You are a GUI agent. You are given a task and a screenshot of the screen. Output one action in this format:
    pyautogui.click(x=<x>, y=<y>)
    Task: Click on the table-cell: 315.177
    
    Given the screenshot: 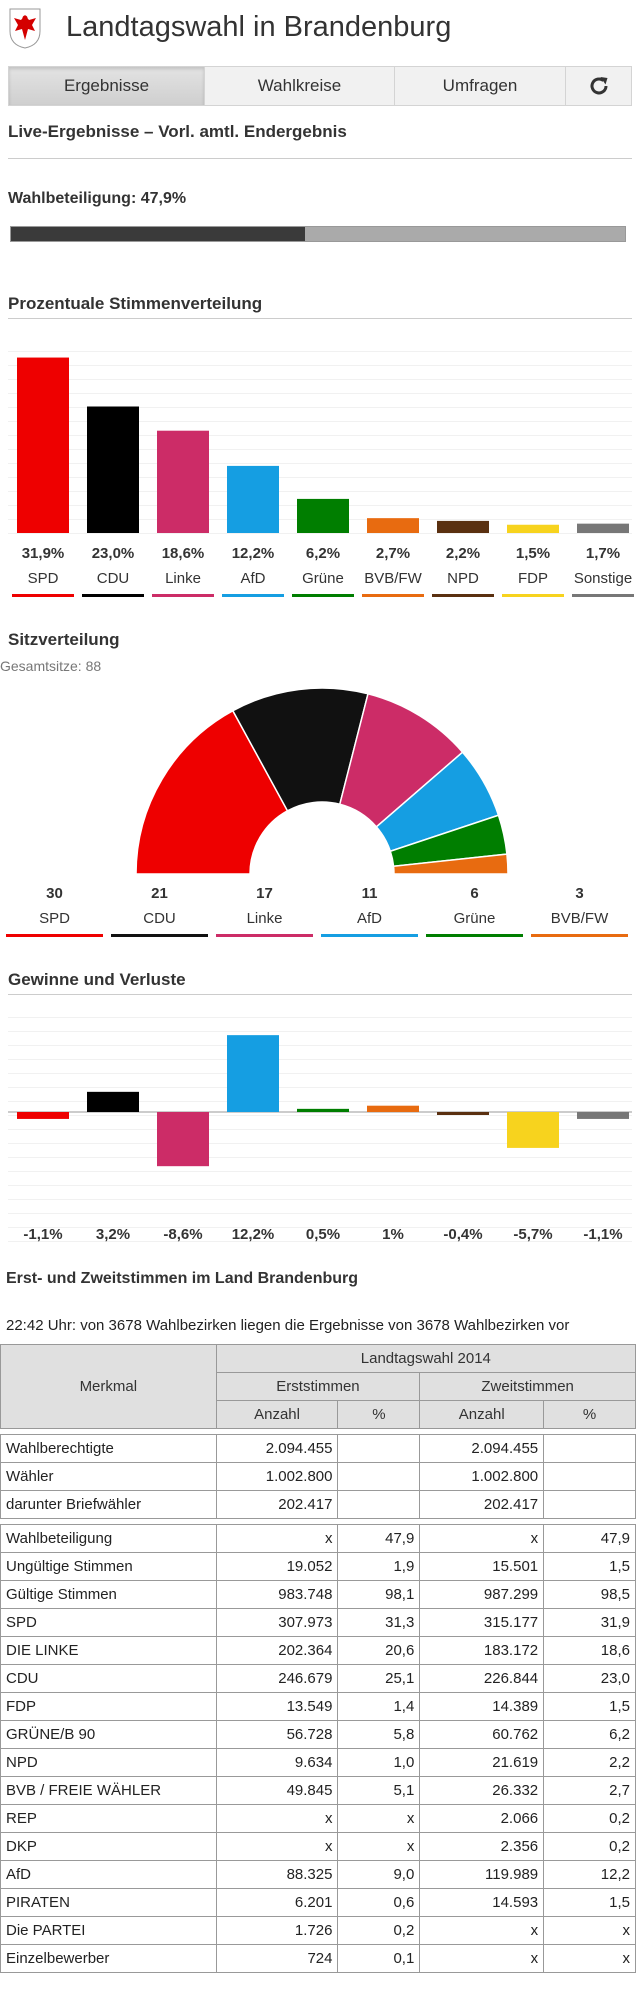 What is the action you would take?
    pyautogui.click(x=482, y=1622)
    